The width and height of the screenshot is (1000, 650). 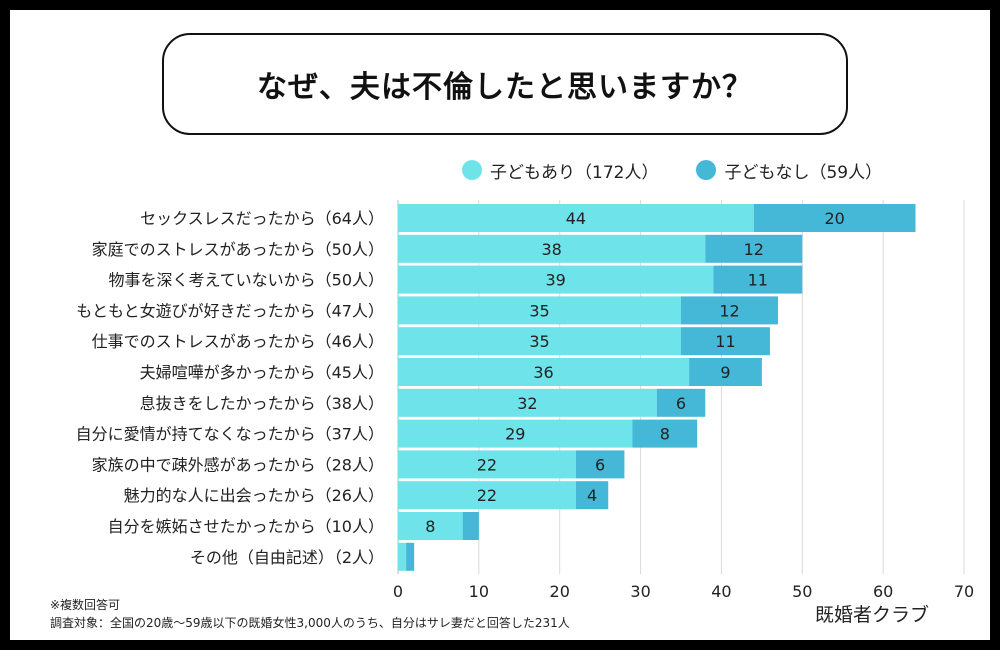 I want to click on legend-swatch-without-children, so click(x=706, y=170).